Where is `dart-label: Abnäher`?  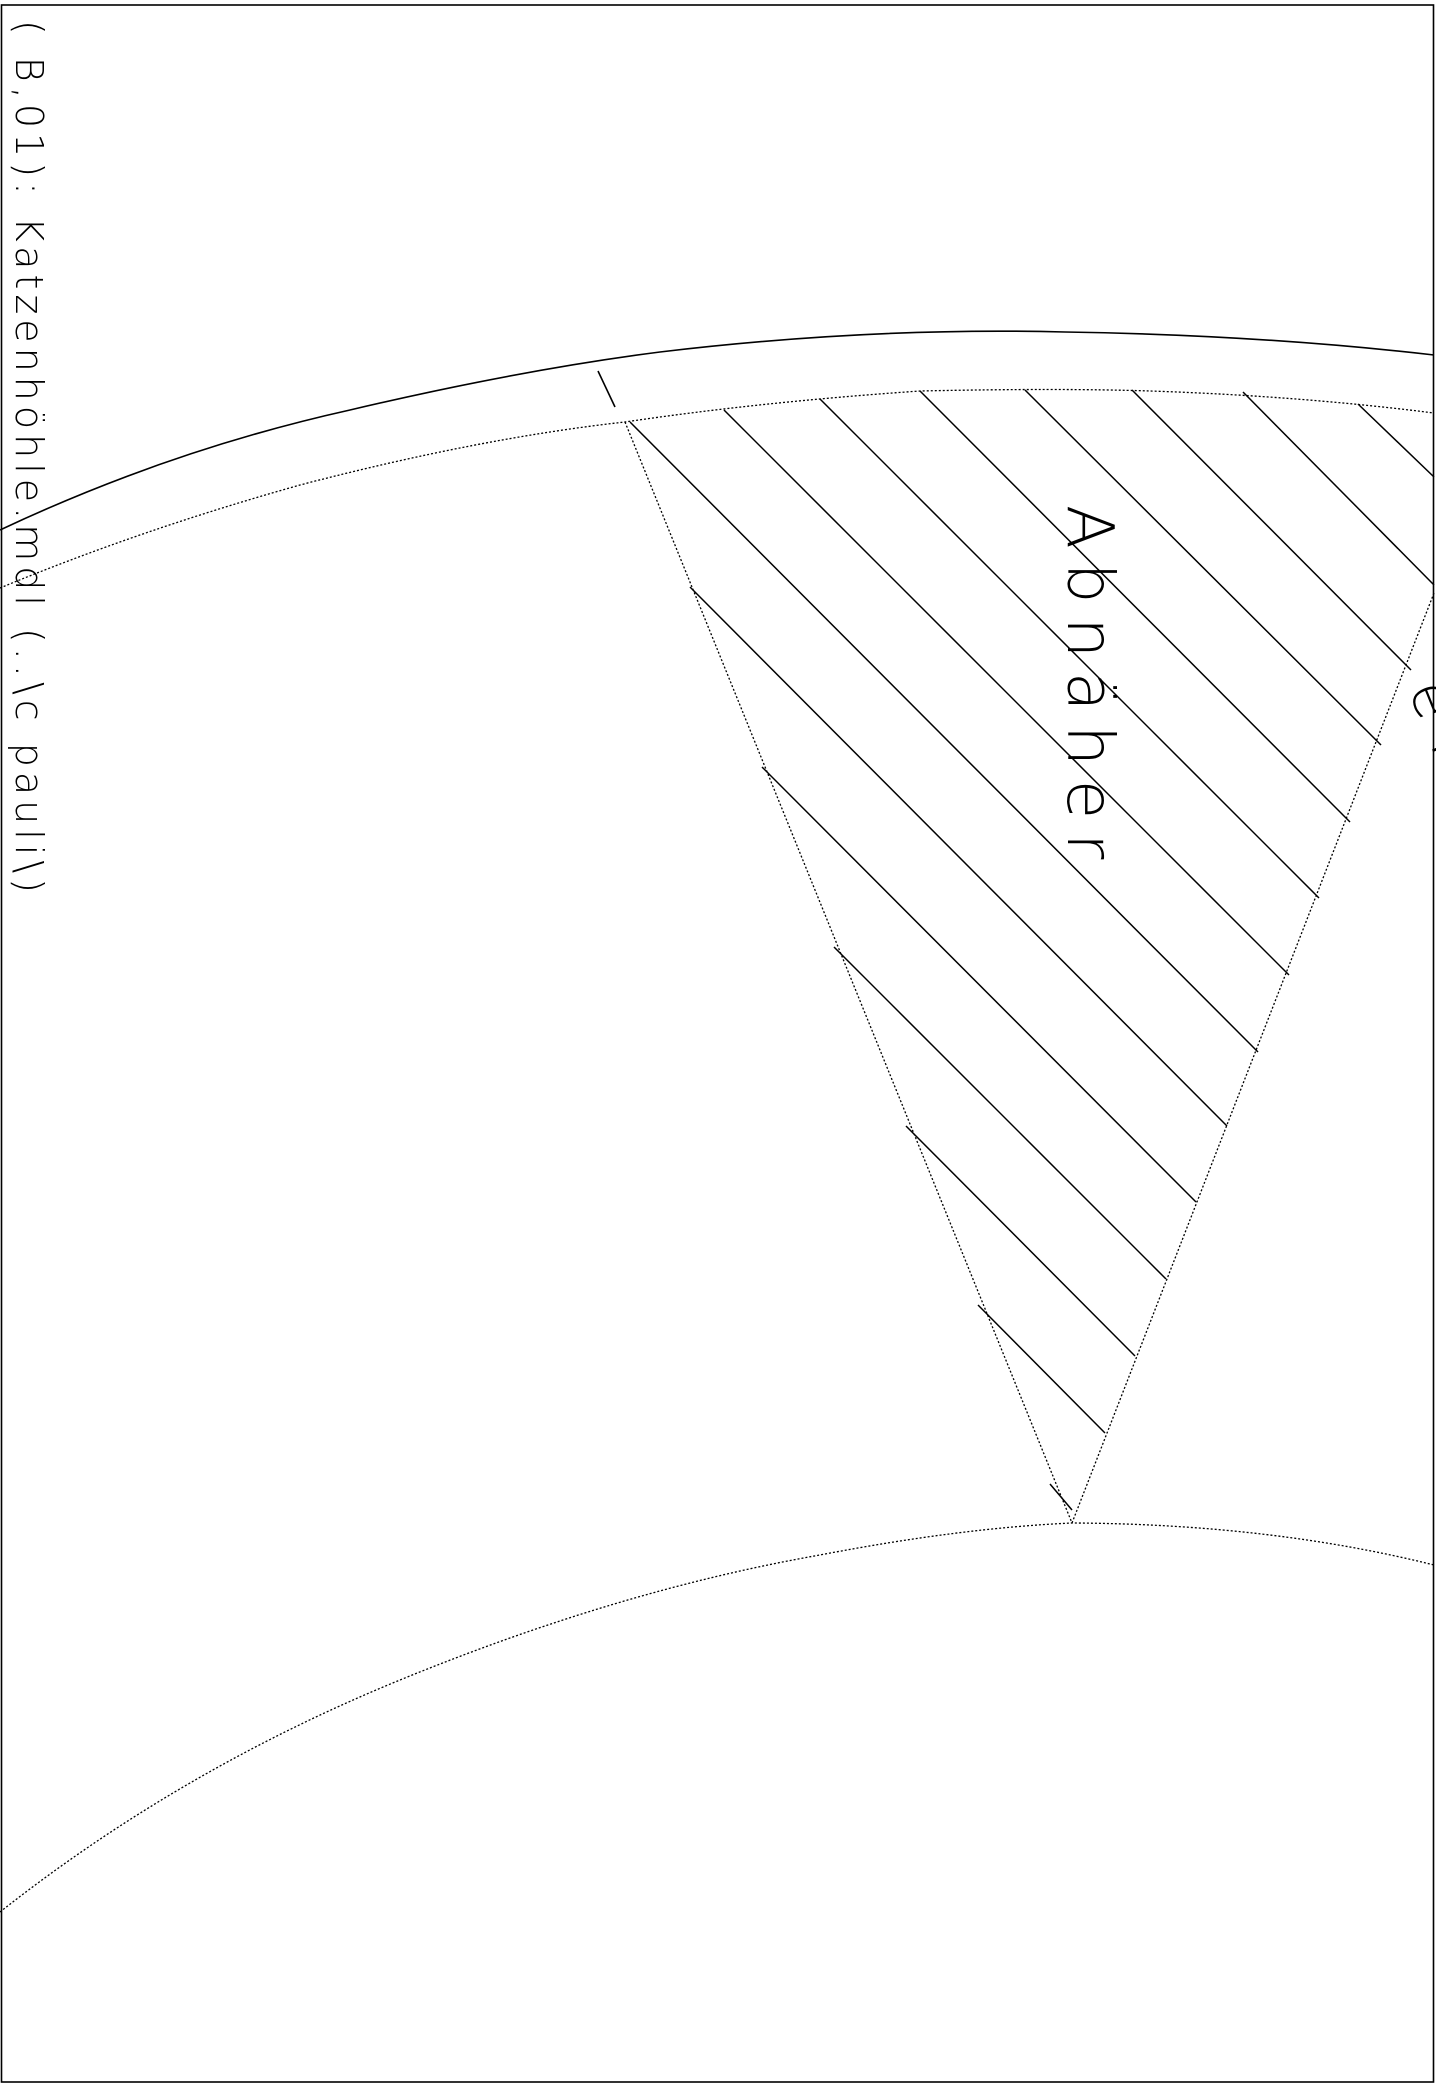
dart-label: Abnäher is located at coordinates (1089, 689).